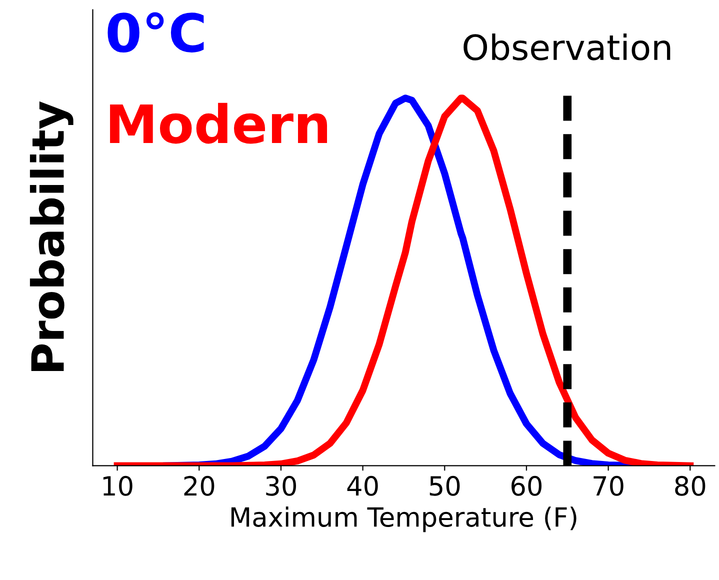 The width and height of the screenshot is (719, 580). I want to click on text: 0°C, so click(156, 32).